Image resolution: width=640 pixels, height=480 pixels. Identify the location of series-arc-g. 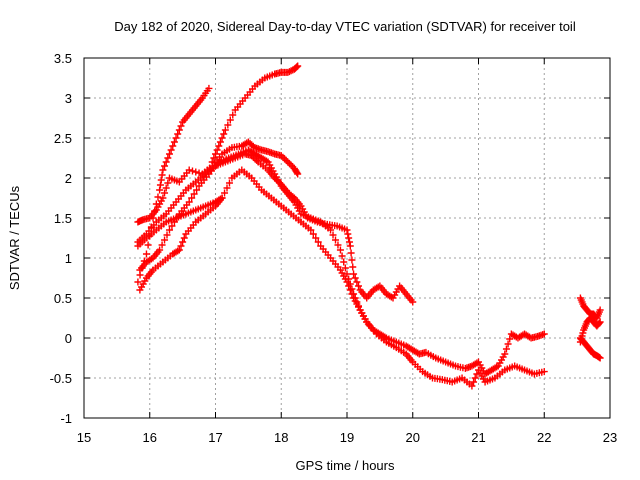
(180, 222).